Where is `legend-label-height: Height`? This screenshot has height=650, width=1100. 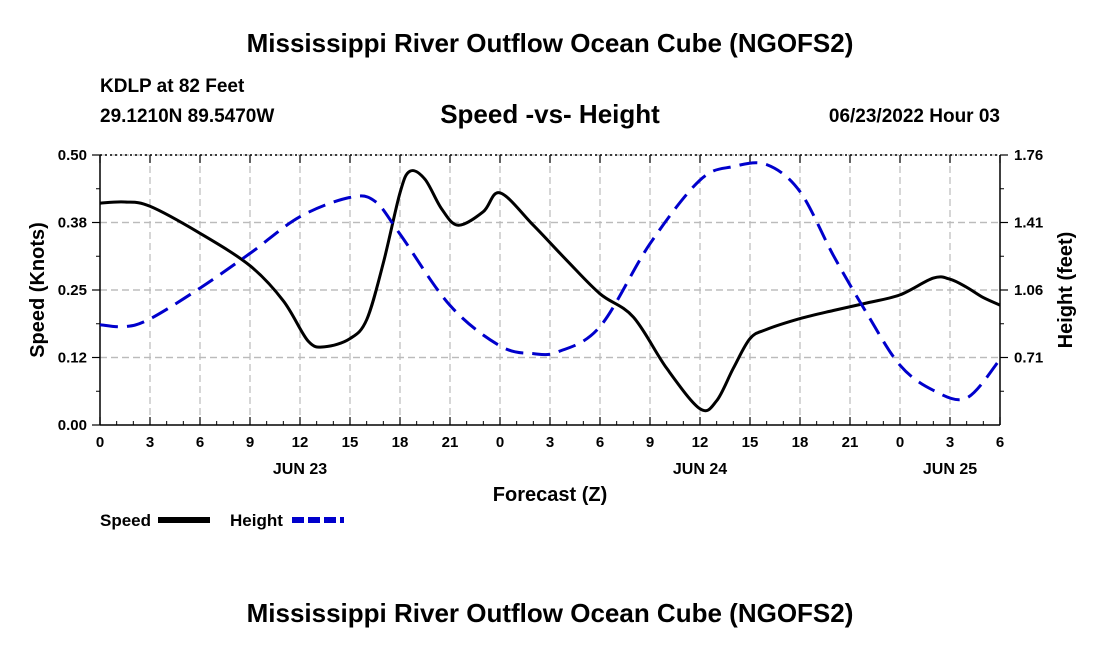
legend-label-height: Height is located at coordinates (256, 520).